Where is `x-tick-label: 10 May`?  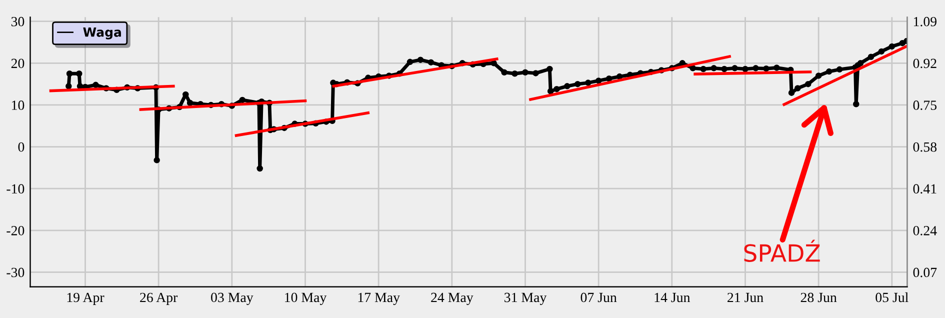 x-tick-label: 10 May is located at coordinates (306, 298).